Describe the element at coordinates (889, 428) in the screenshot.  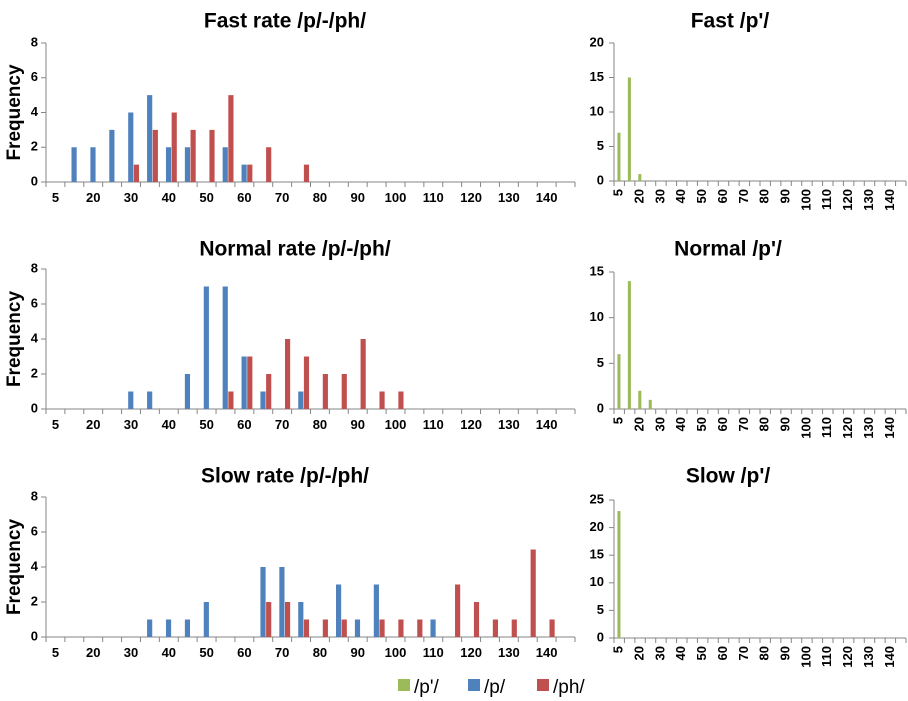
I see `x-tick-label: 140` at that location.